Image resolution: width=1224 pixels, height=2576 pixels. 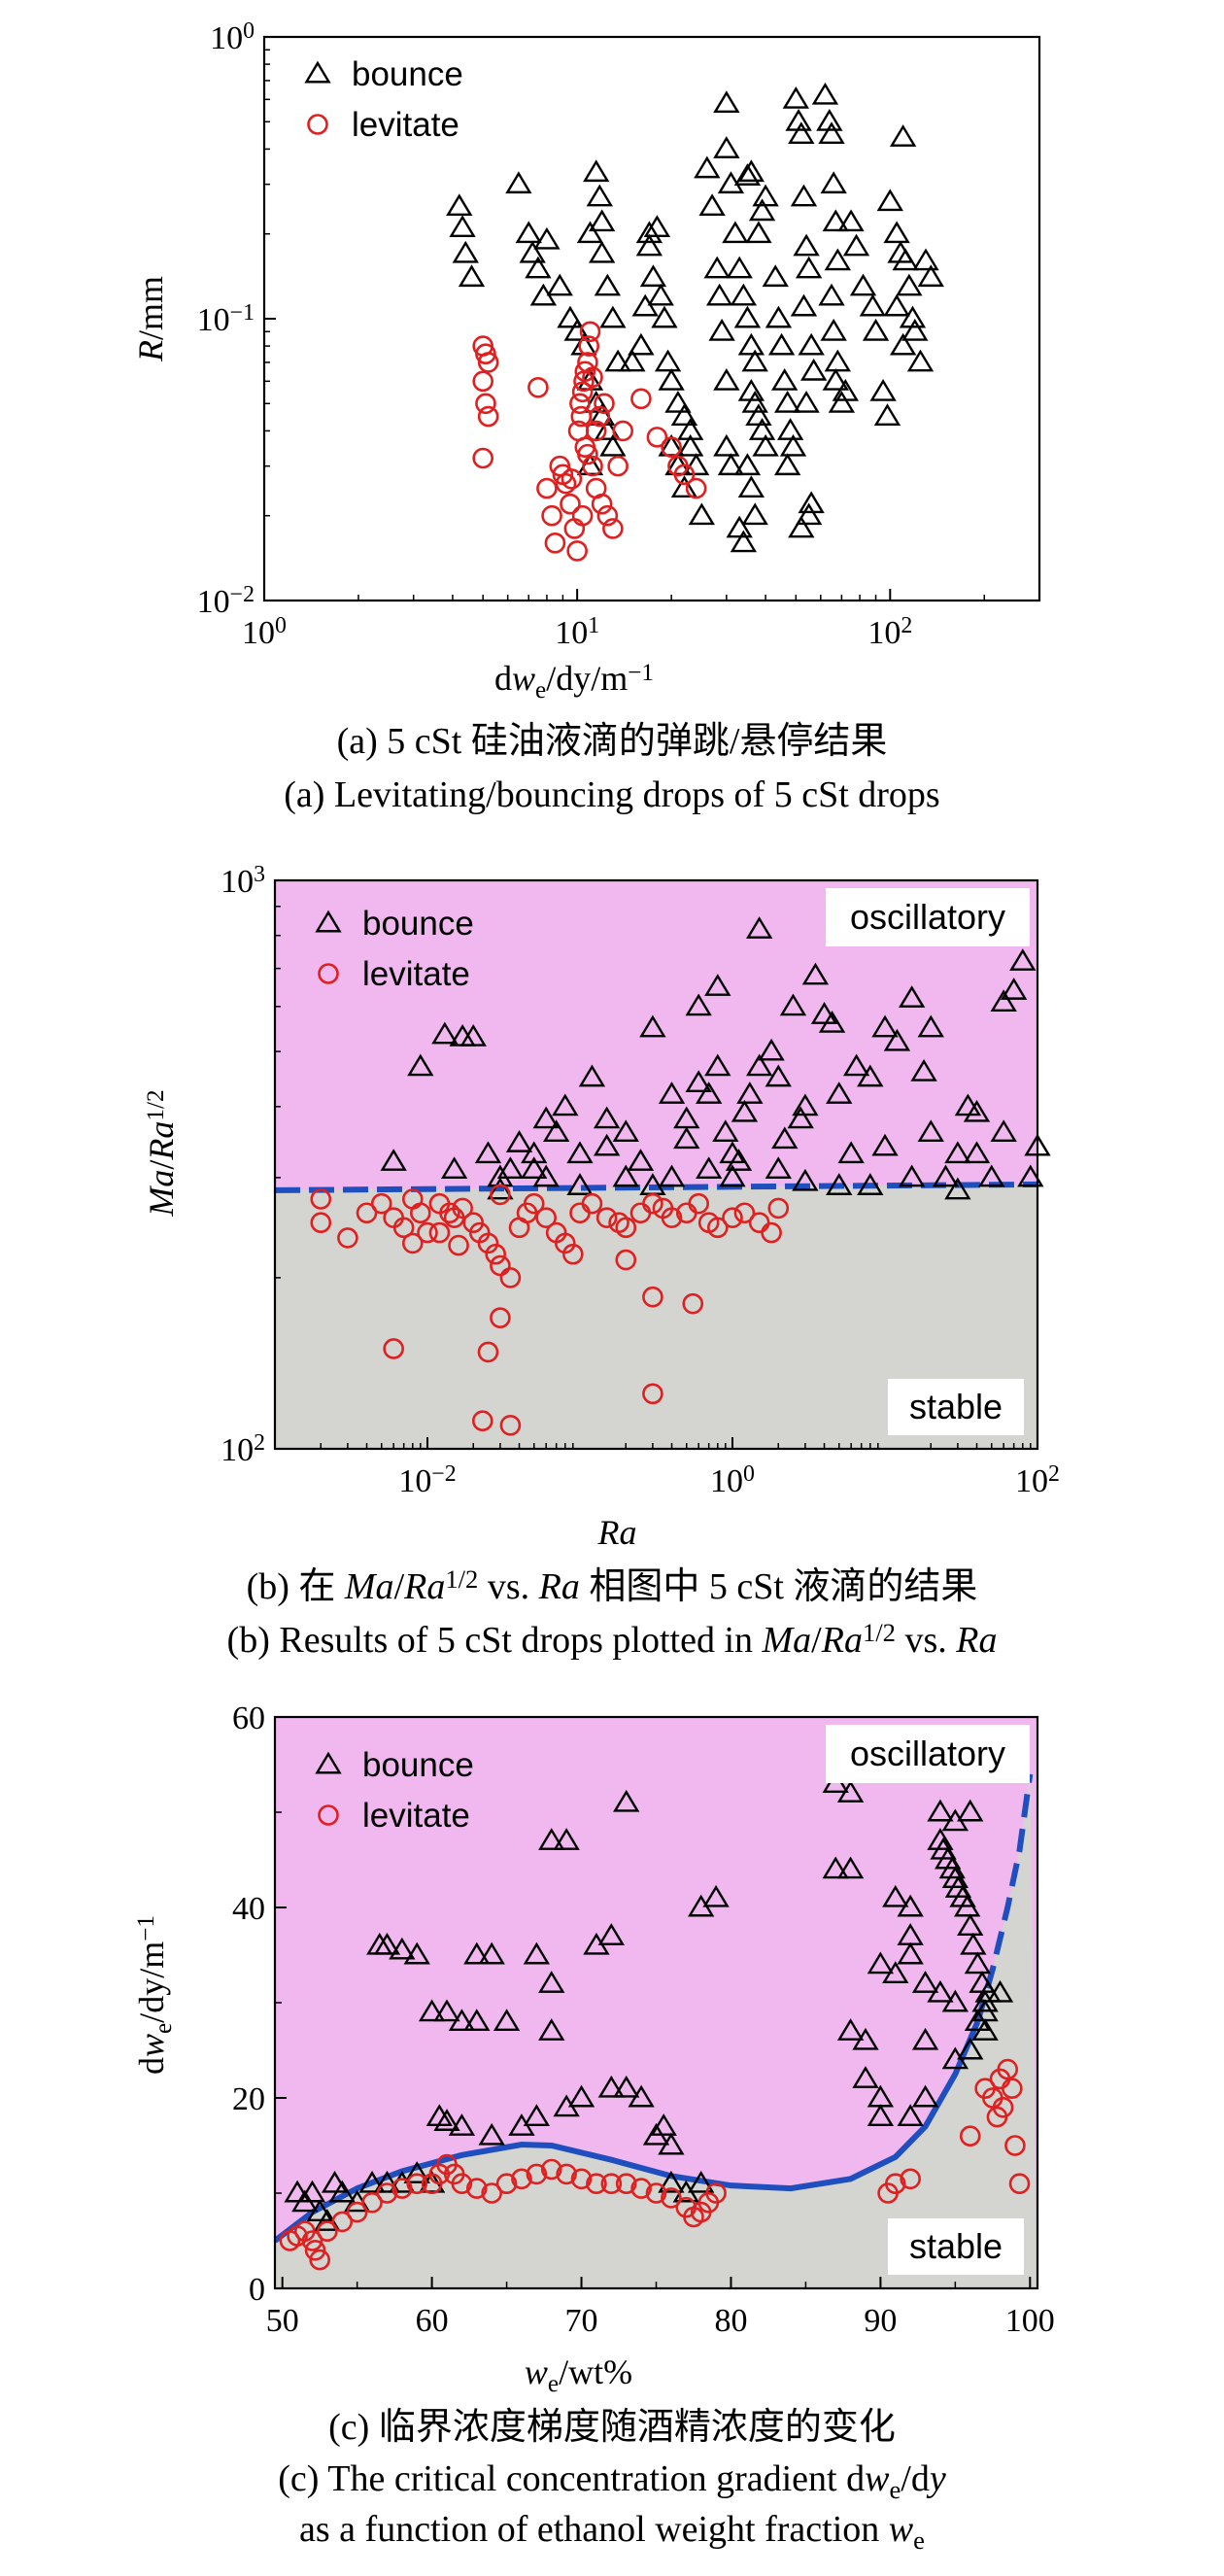 What do you see at coordinates (1037, 1480) in the screenshot?
I see `x-tick-label: 10²` at bounding box center [1037, 1480].